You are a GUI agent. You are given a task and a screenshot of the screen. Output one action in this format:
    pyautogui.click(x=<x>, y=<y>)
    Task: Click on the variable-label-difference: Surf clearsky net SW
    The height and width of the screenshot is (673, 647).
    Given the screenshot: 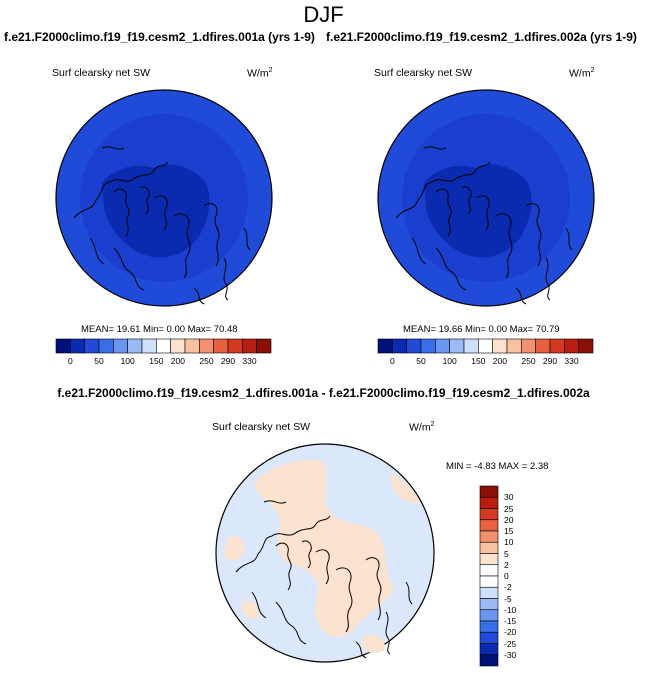 What is the action you would take?
    pyautogui.click(x=261, y=427)
    